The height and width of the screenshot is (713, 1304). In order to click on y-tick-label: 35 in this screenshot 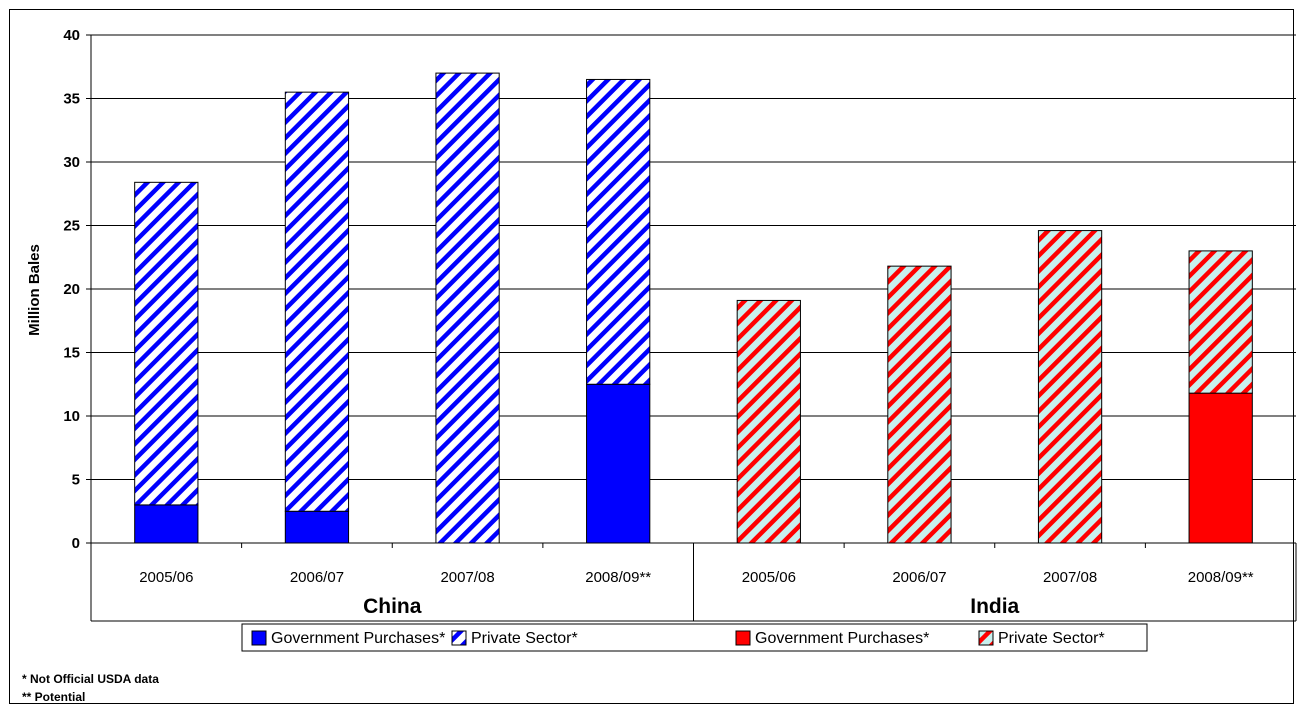, I will do `click(71, 99)`.